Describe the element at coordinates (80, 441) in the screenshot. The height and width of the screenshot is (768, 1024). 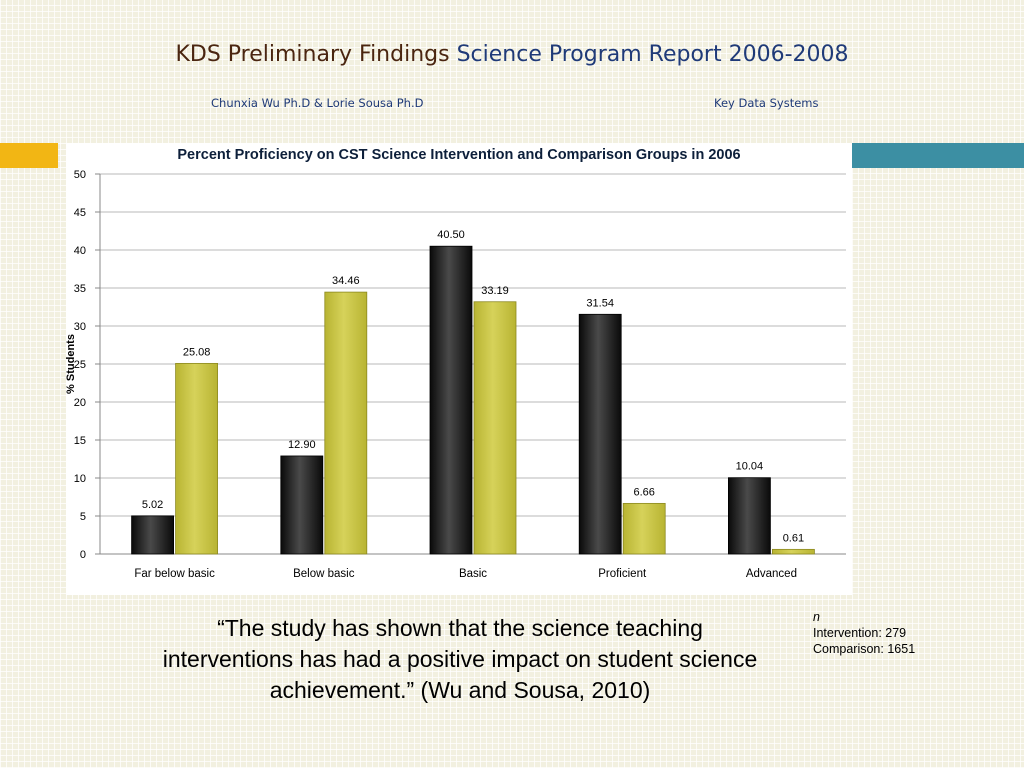
I see `y-tick-label: 15` at that location.